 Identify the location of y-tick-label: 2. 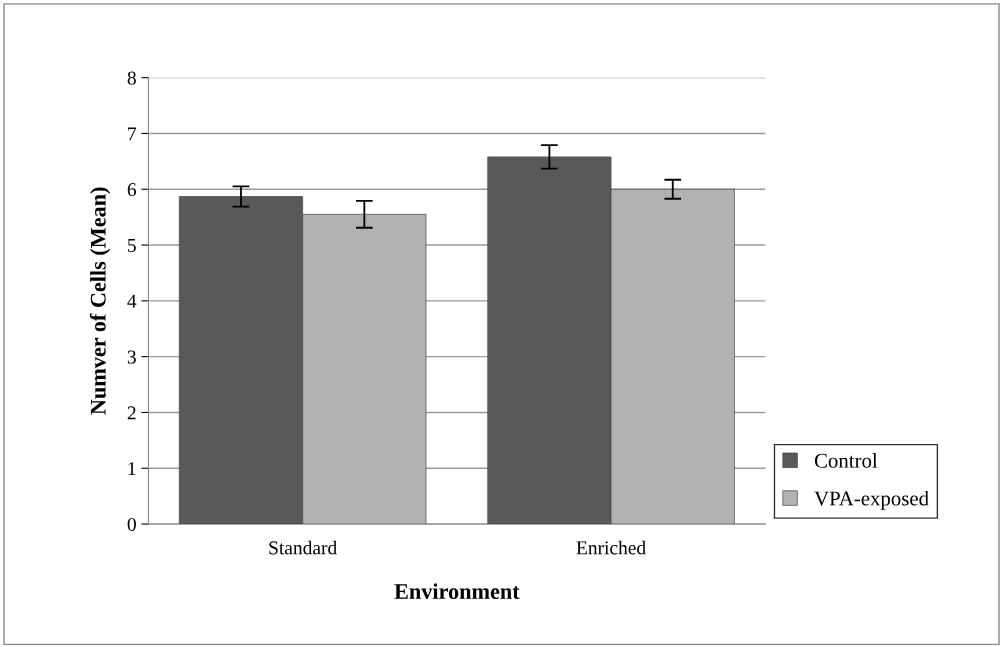
(131, 413).